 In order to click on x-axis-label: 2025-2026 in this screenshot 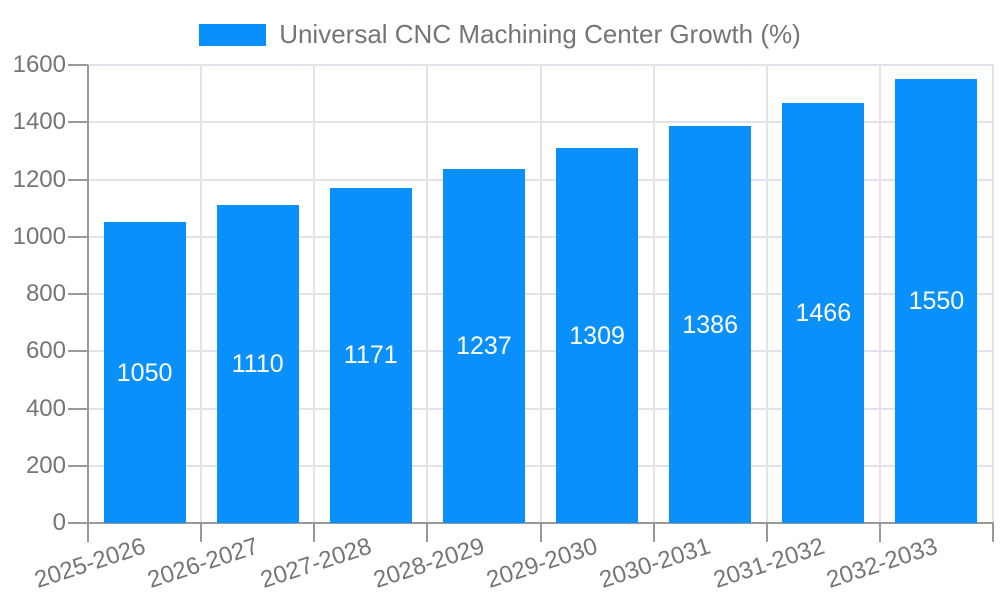, I will do `click(90, 563)`.